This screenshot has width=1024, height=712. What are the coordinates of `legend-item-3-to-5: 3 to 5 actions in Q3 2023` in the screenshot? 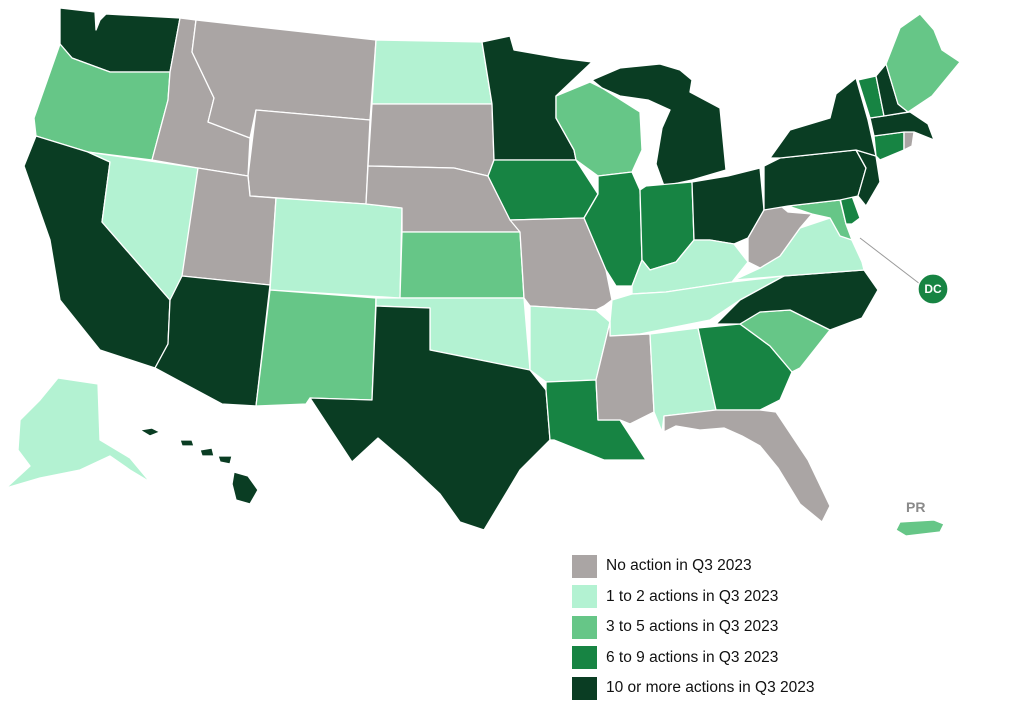 It's located at (693, 627).